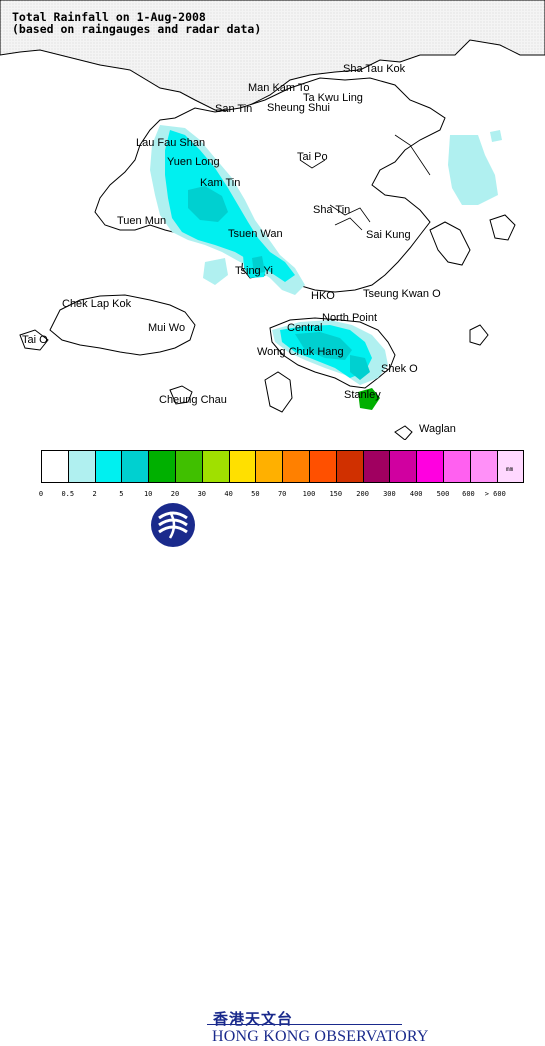 This screenshot has height=1046, width=545. I want to click on legend-threshold-label: 400, so click(416, 494).